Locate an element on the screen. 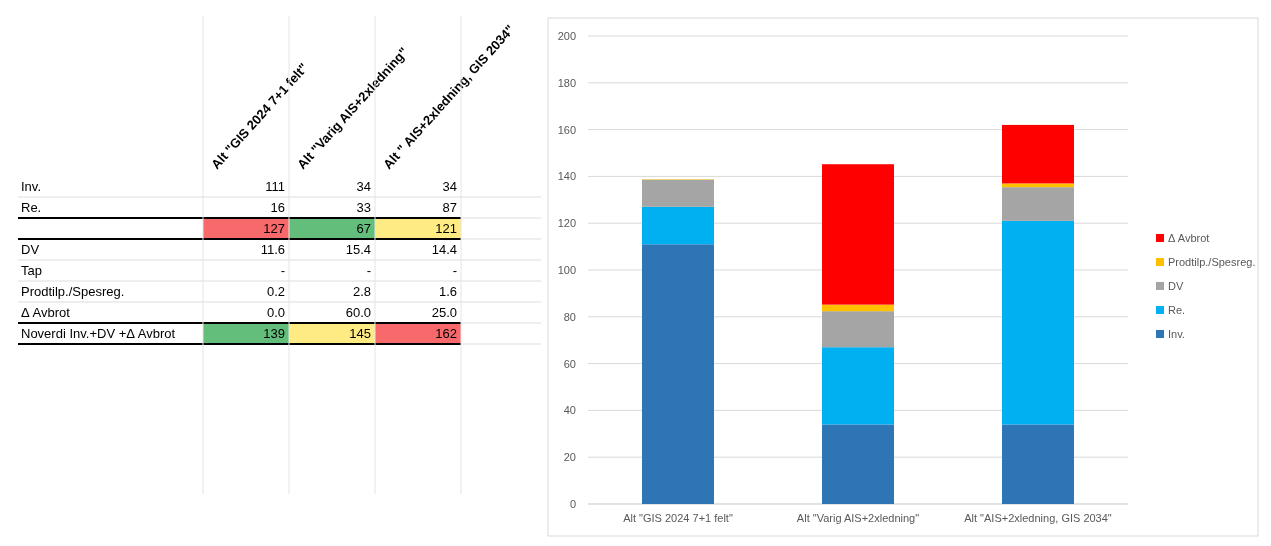 This screenshot has height=546, width=1271. legend-label: Prodtilp./Spesreg. is located at coordinates (1212, 262).